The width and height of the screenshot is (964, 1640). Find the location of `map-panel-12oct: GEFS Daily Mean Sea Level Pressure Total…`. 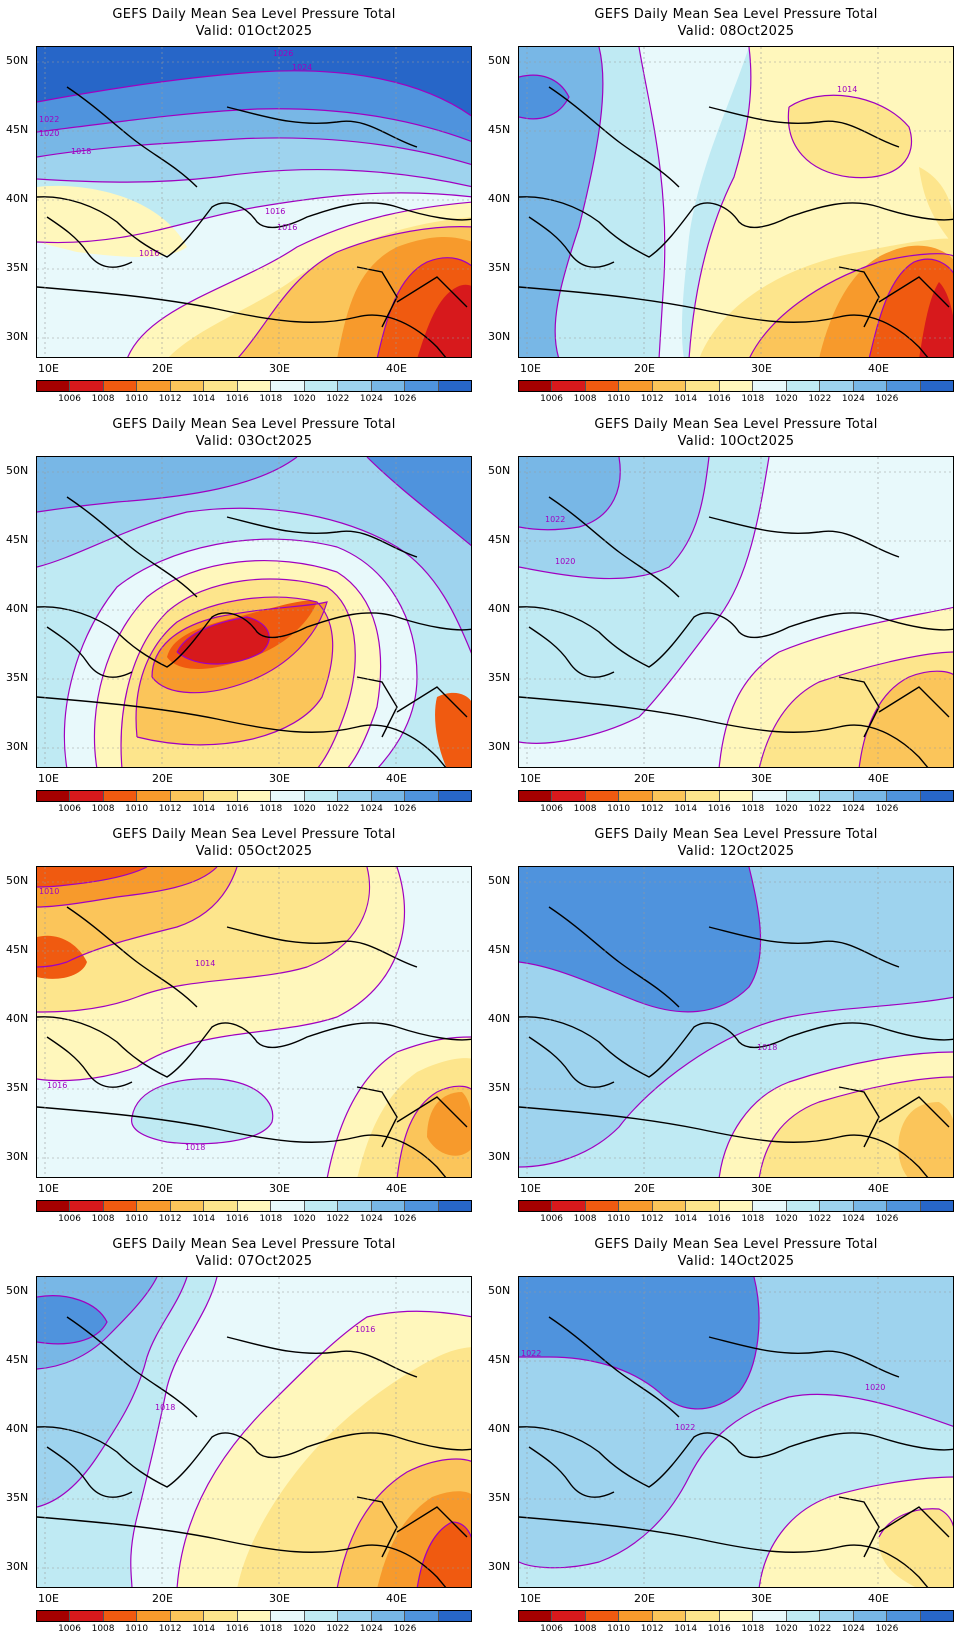

map-panel-12oct: GEFS Daily Mean Sea Level Pressure Total… is located at coordinates (723, 1025).